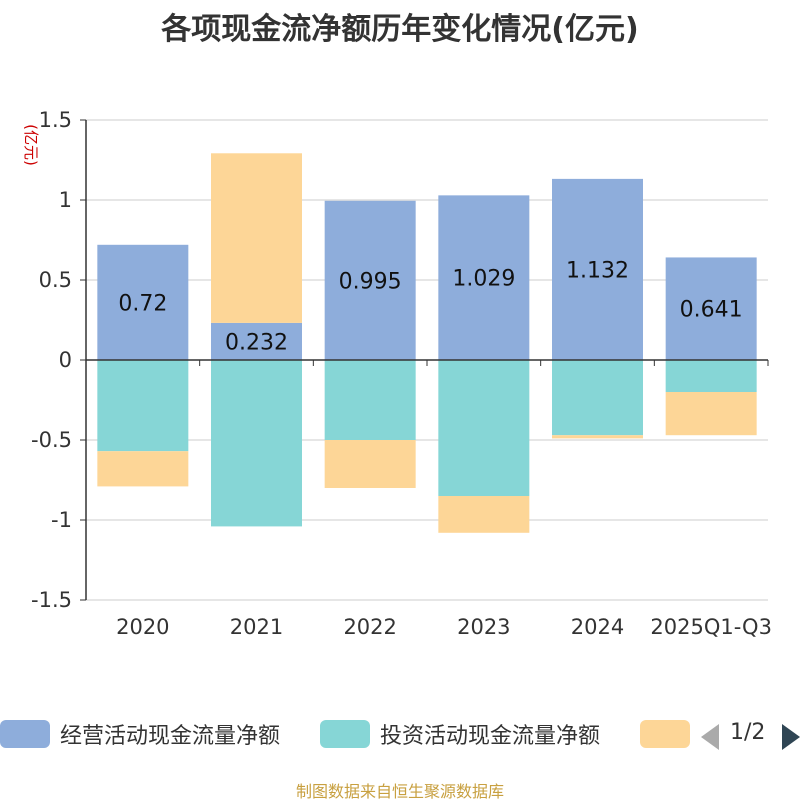 The image size is (800, 802). What do you see at coordinates (483, 627) in the screenshot?
I see `x-tick-label: 2023` at bounding box center [483, 627].